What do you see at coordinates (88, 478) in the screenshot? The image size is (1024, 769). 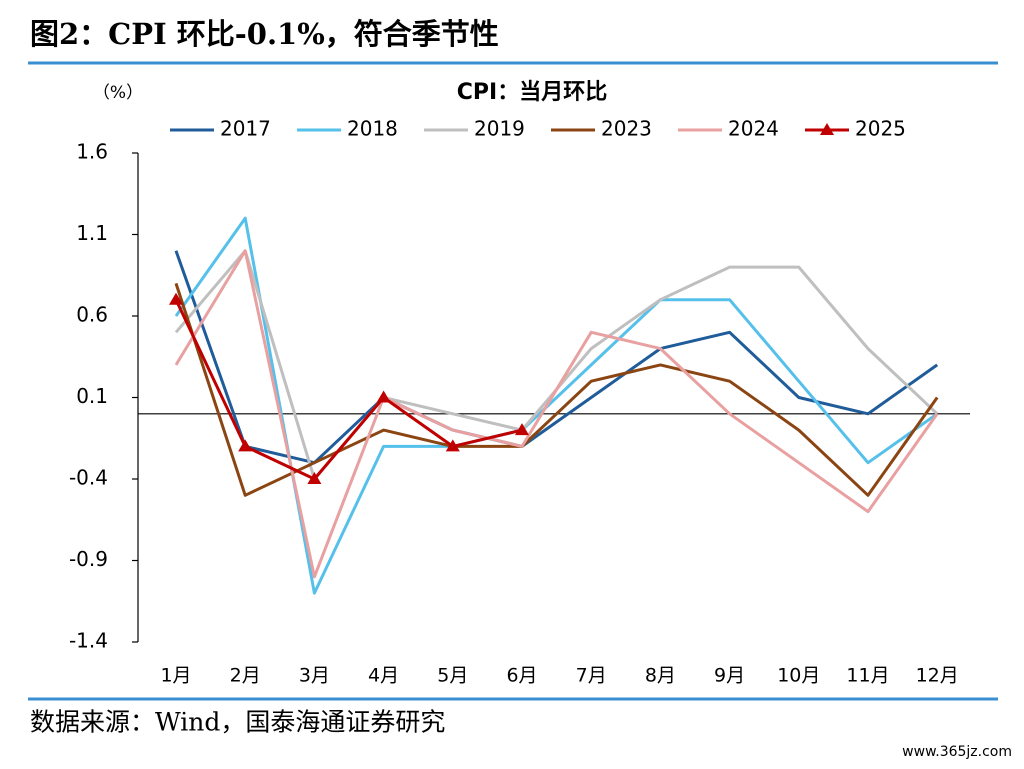 I see `y-tick-label: -0.4` at bounding box center [88, 478].